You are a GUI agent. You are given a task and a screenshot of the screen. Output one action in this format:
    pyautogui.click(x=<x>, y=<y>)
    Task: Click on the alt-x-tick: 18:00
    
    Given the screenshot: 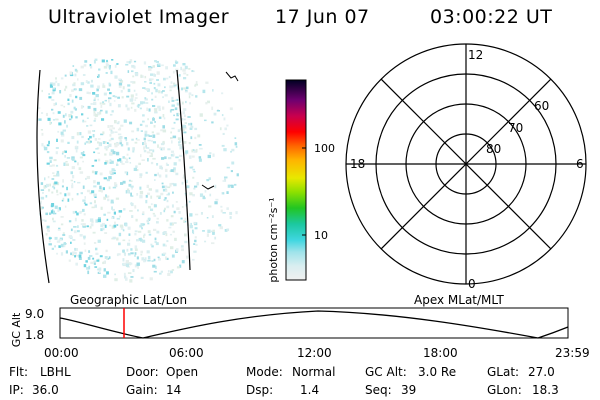 What is the action you would take?
    pyautogui.click(x=440, y=353)
    